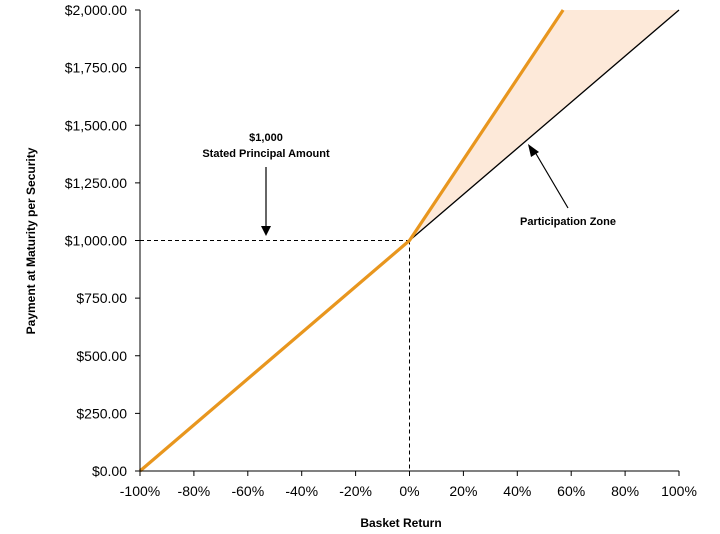 This screenshot has height=534, width=720. Describe the element at coordinates (96, 241) in the screenshot. I see `y-tick-label: $1,000.00` at that location.